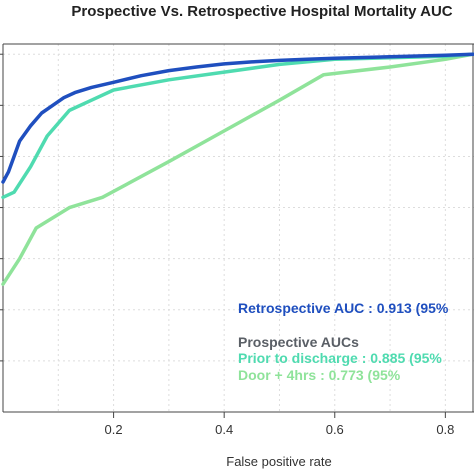  Describe the element at coordinates (298, 342) in the screenshot. I see `annotation-prospective-header: Prospective AUCs` at that location.